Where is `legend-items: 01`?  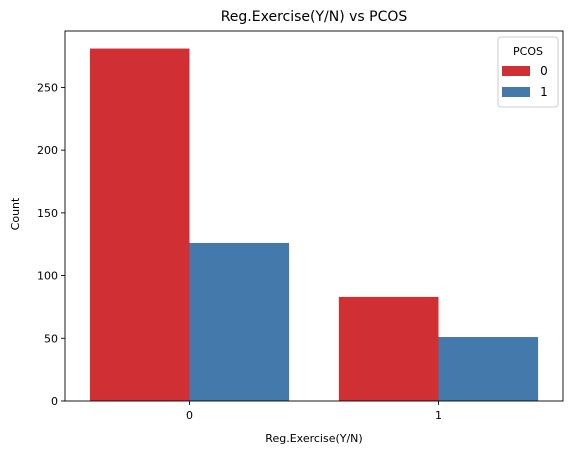 legend-items: 01 is located at coordinates (525, 81).